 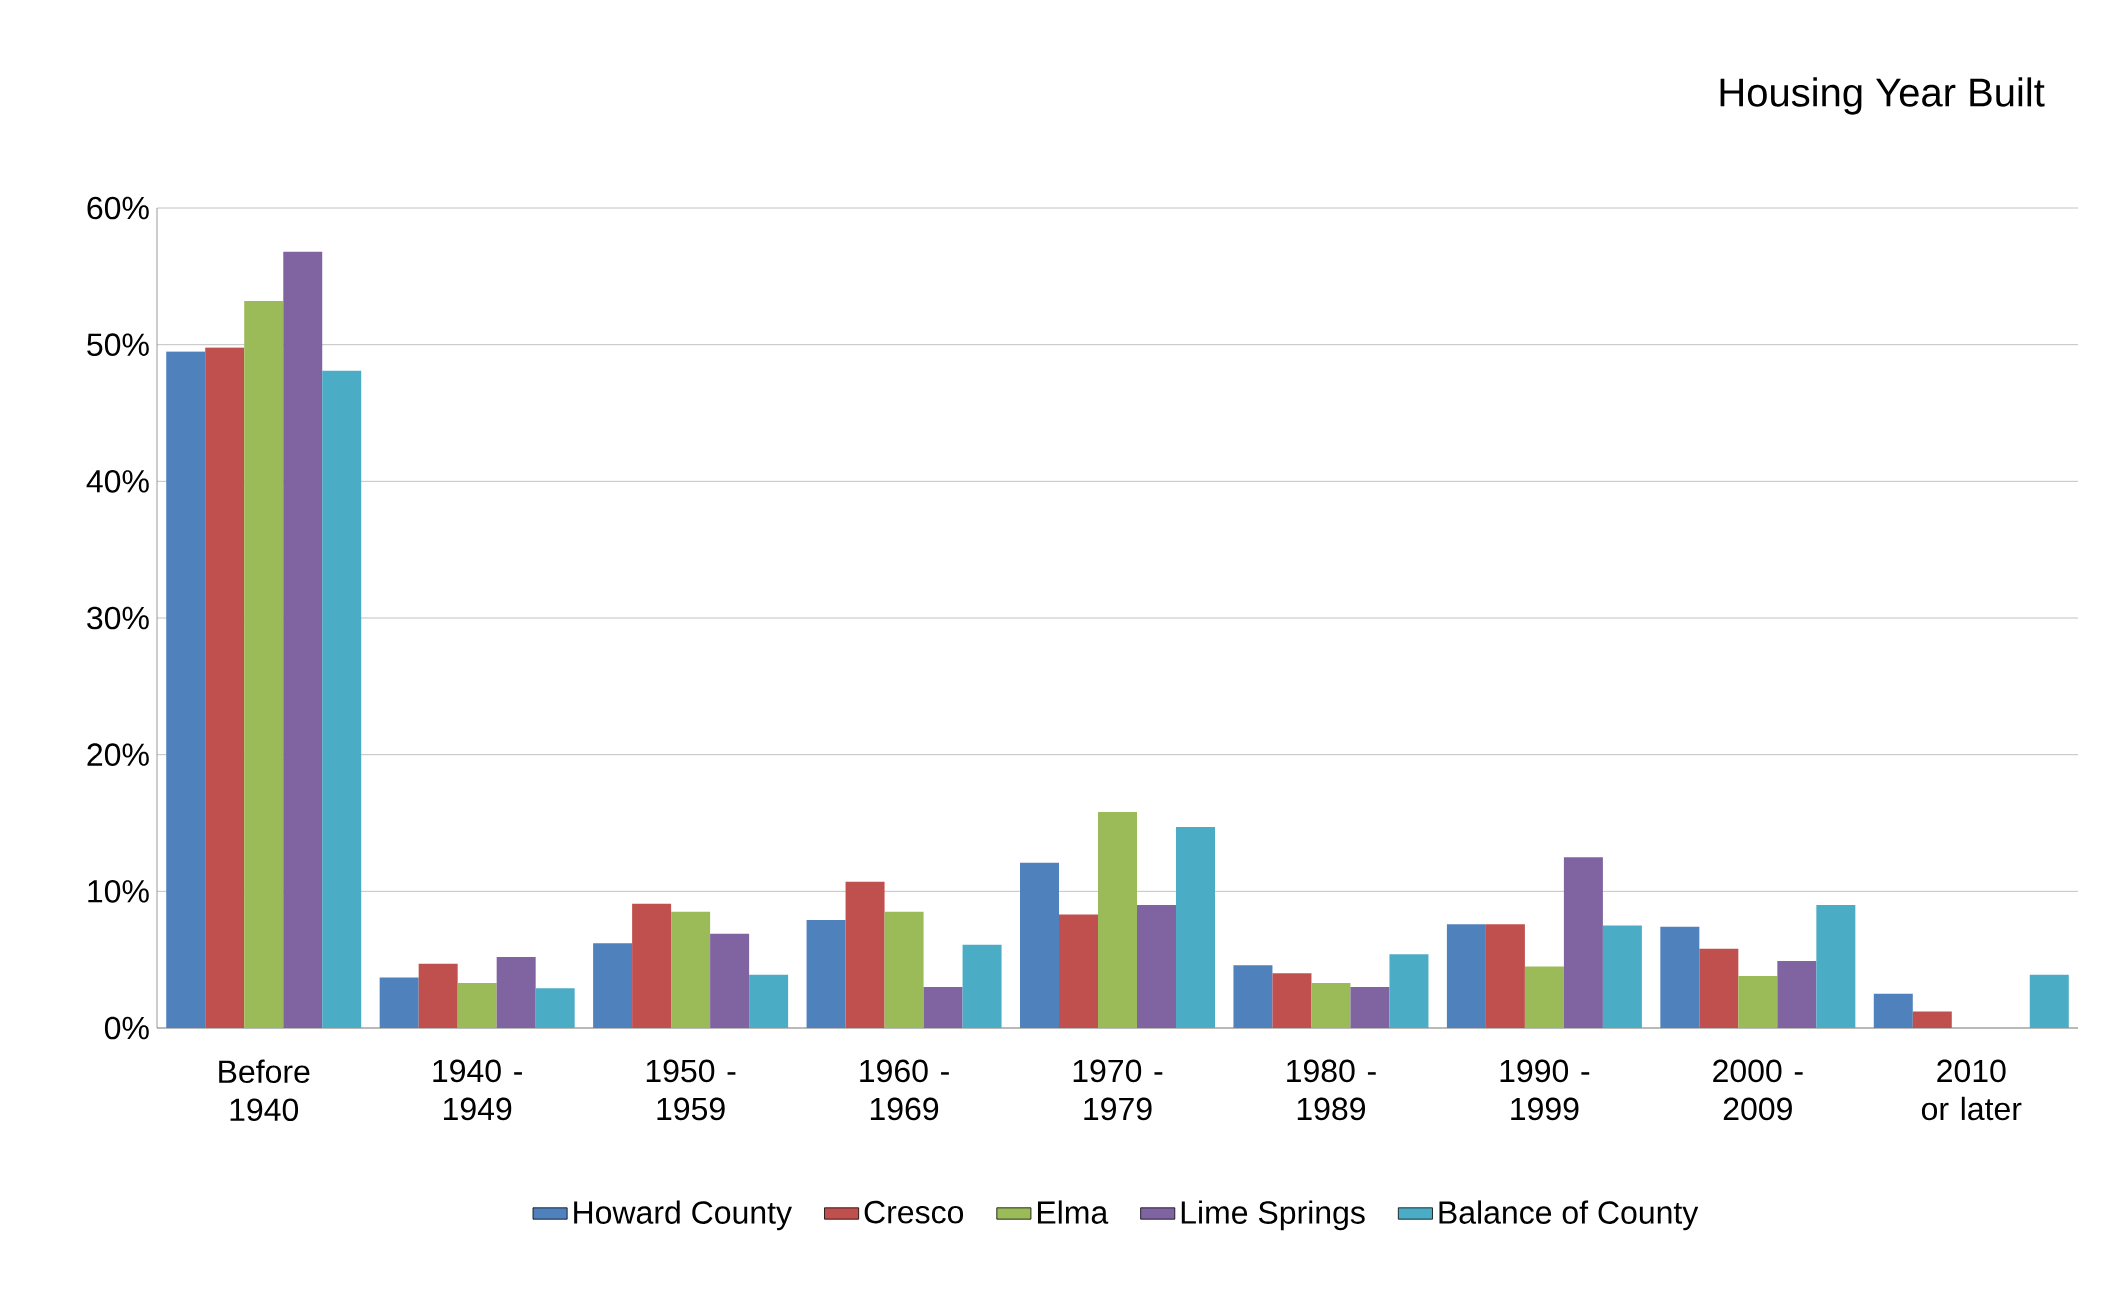 I want to click on chart-title: Housing Year Built, so click(x=1882, y=96).